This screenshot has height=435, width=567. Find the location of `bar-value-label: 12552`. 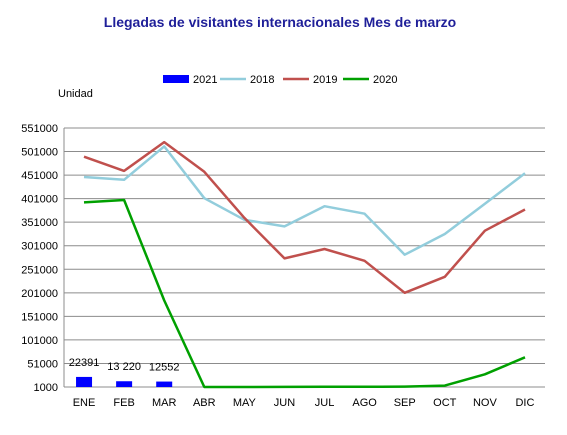

bar-value-label: 12552 is located at coordinates (164, 368).